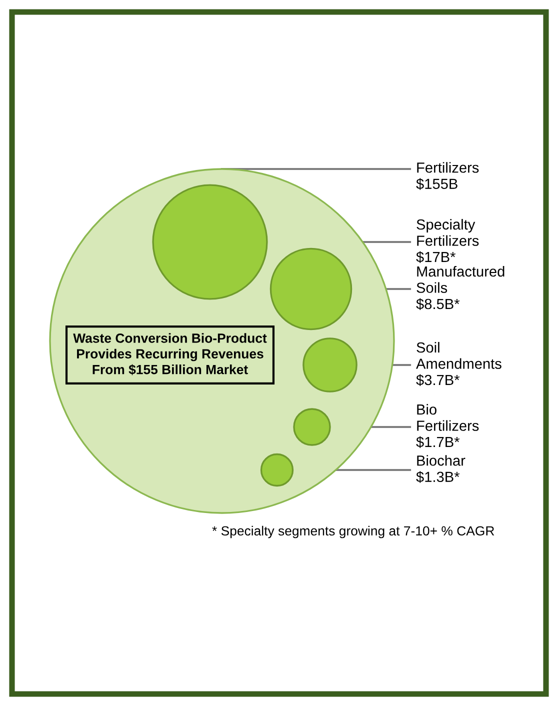  What do you see at coordinates (437, 184) in the screenshot?
I see `data-label: $155B` at bounding box center [437, 184].